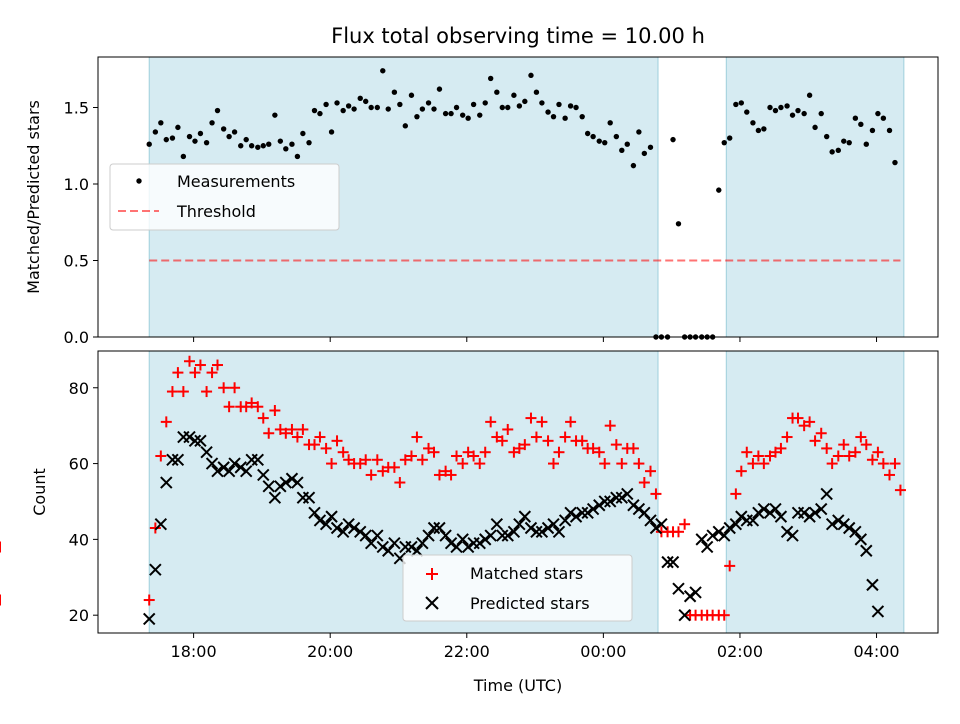 Image resolution: width=960 pixels, height=724 pixels. What do you see at coordinates (79, 539) in the screenshot?
I see `y-tick-label-count: 40` at bounding box center [79, 539].